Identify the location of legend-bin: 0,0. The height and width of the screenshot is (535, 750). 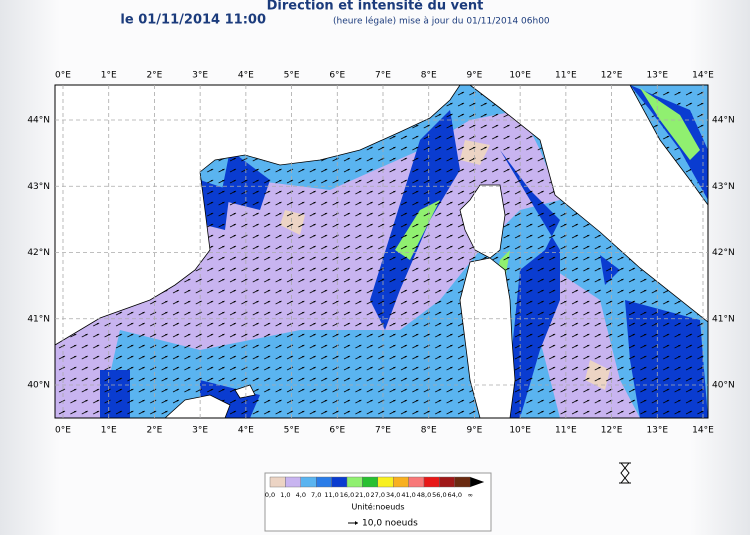
(270, 495).